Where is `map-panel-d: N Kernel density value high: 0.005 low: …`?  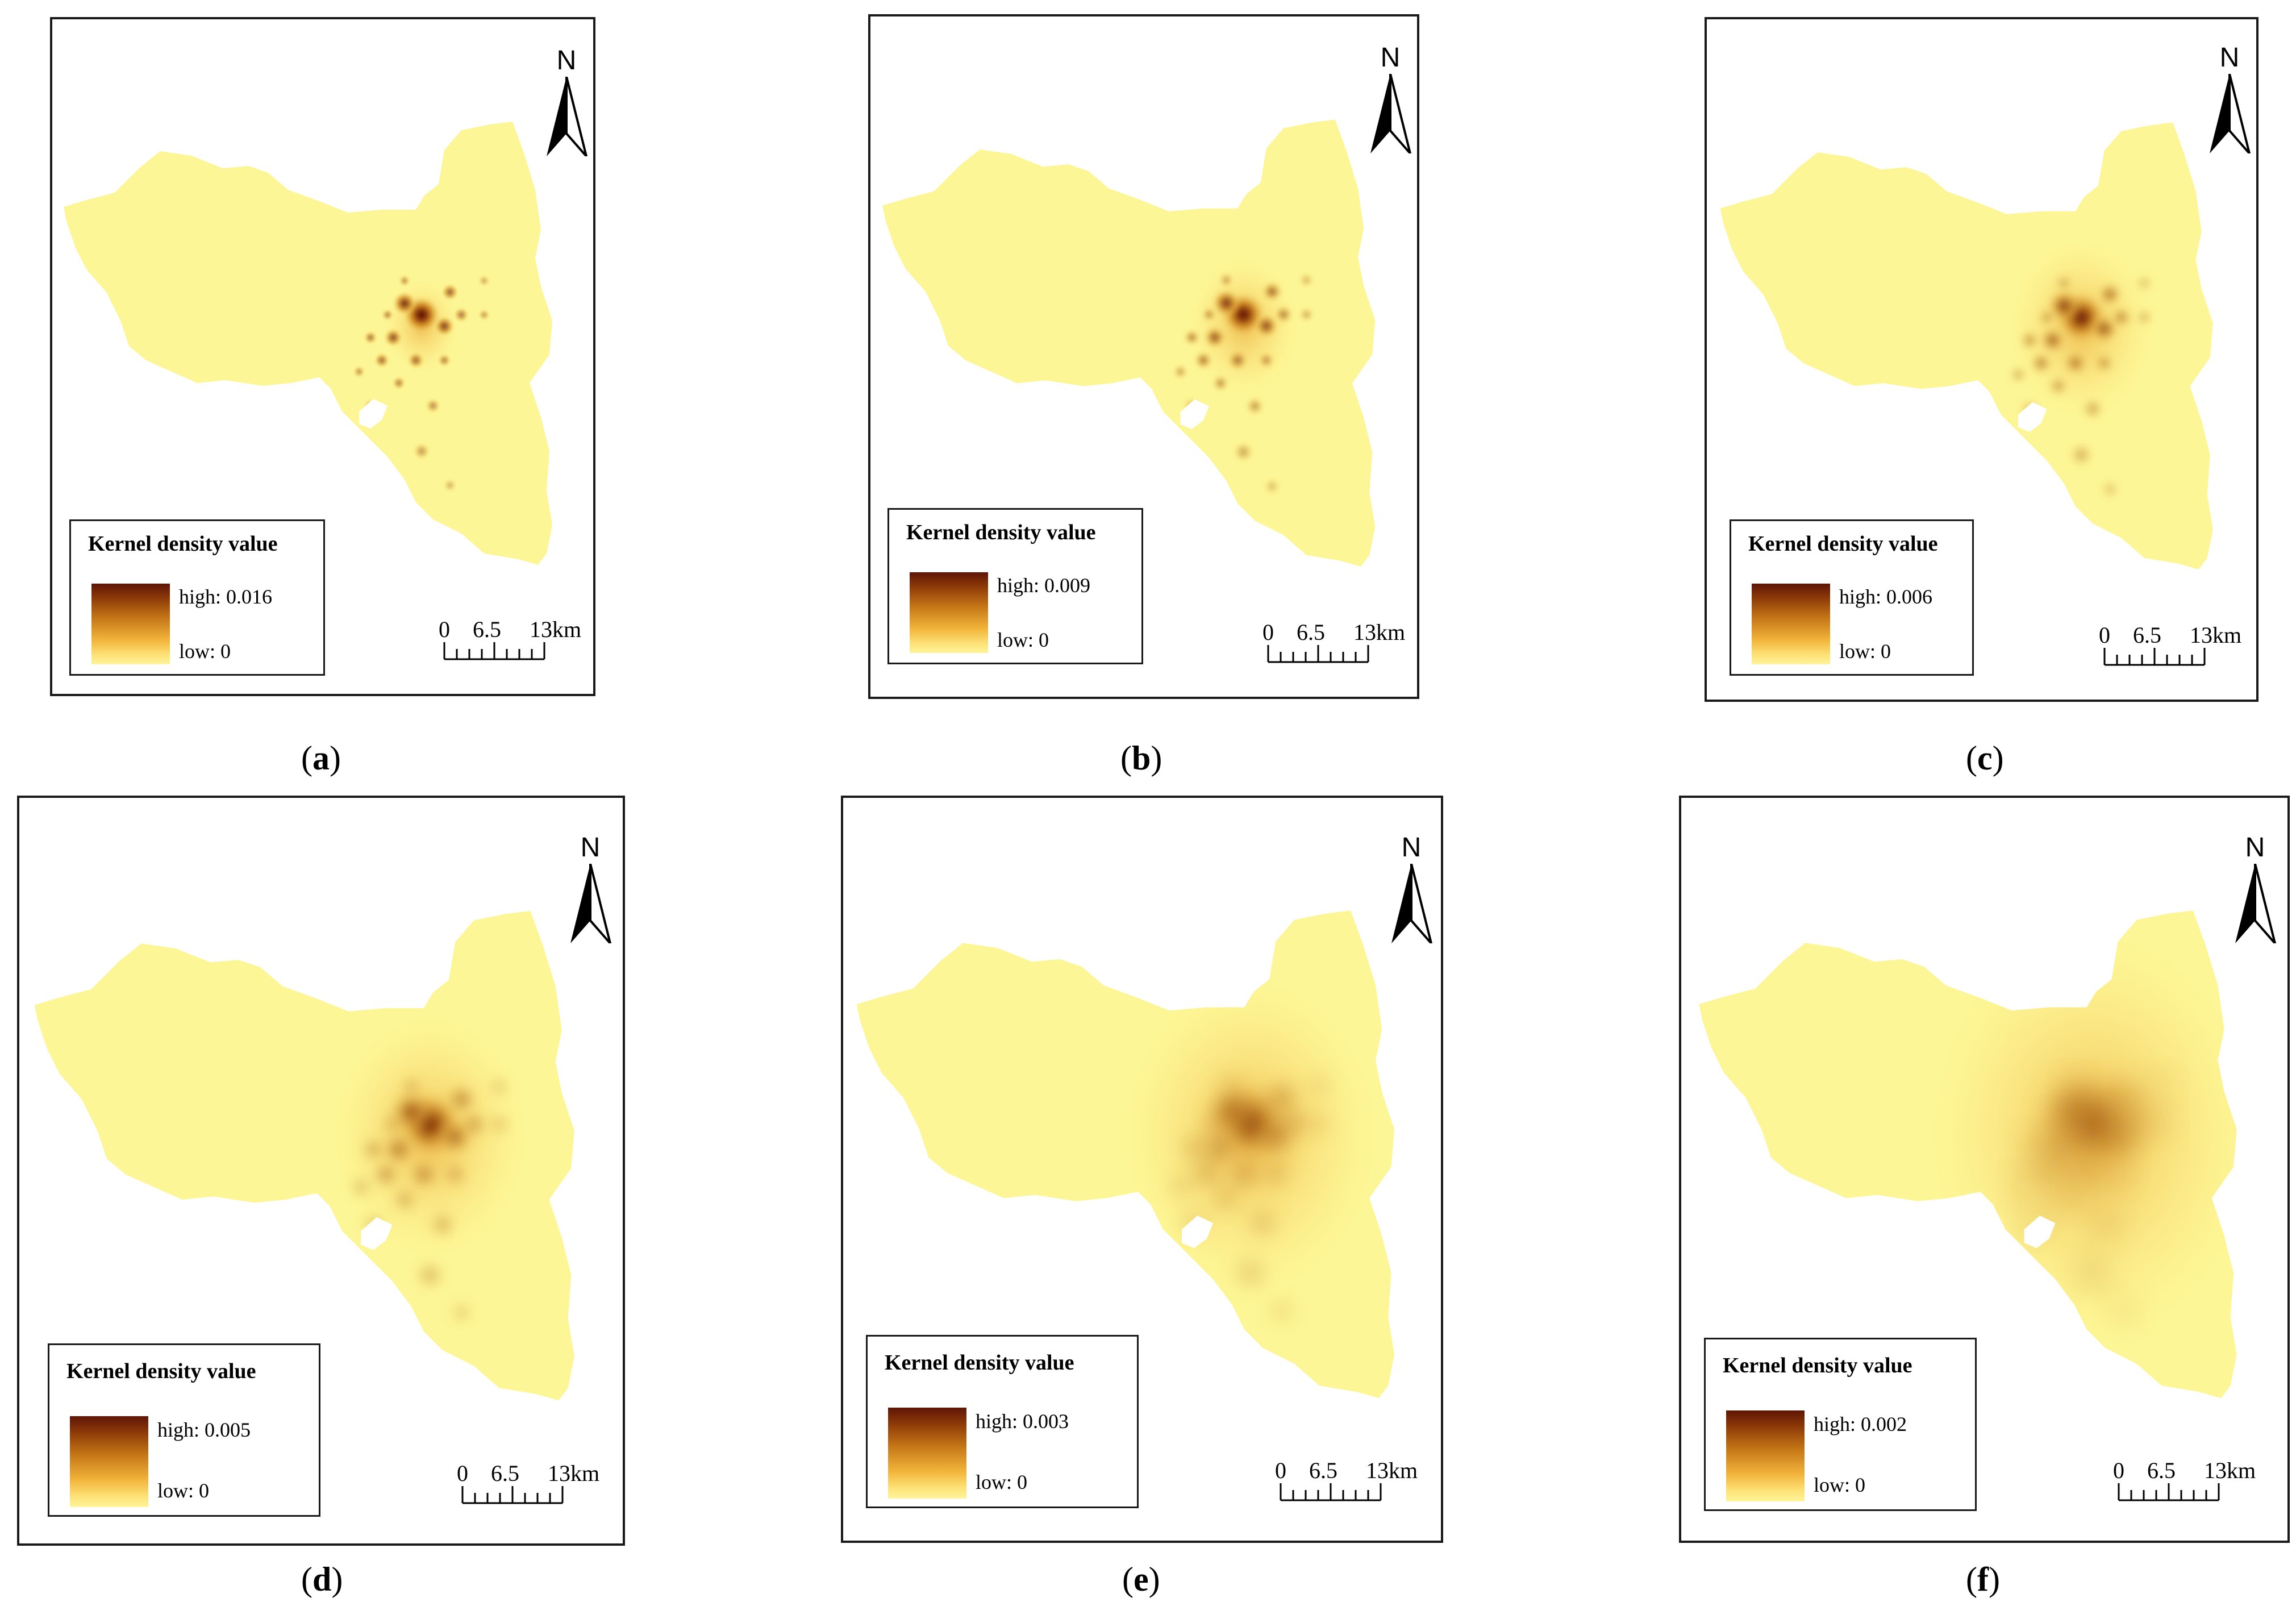
map-panel-d: N Kernel density value high: 0.005 low: … is located at coordinates (321, 1171).